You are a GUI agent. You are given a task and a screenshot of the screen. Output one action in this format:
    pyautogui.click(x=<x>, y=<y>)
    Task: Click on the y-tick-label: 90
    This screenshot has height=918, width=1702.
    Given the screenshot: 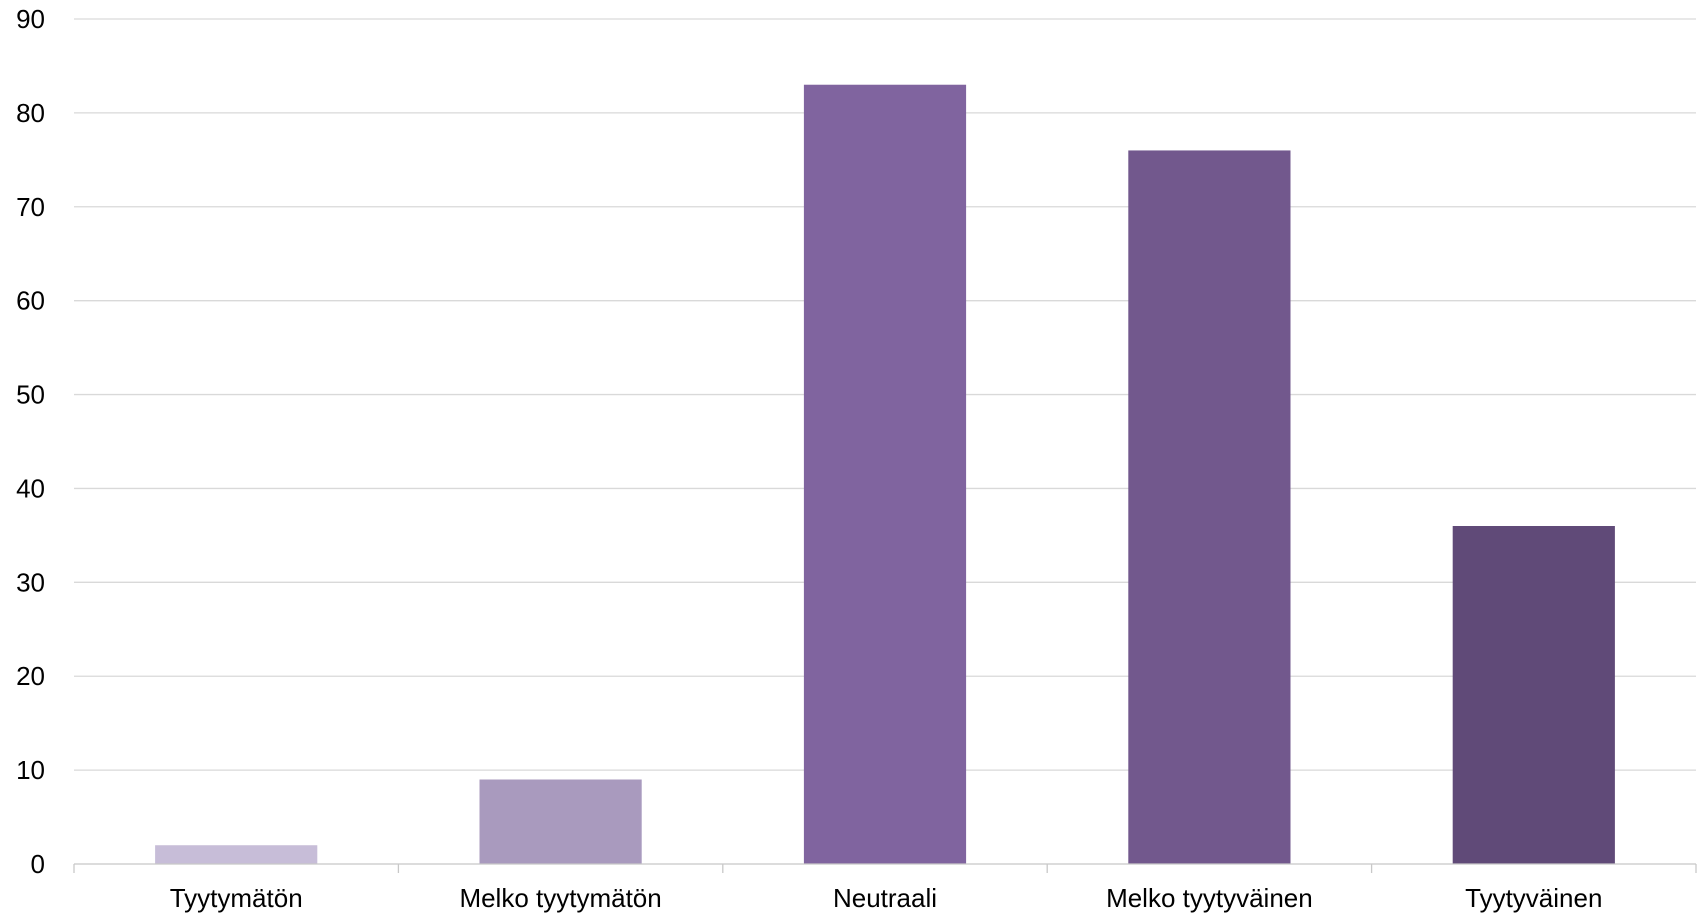 What is the action you would take?
    pyautogui.click(x=30, y=19)
    